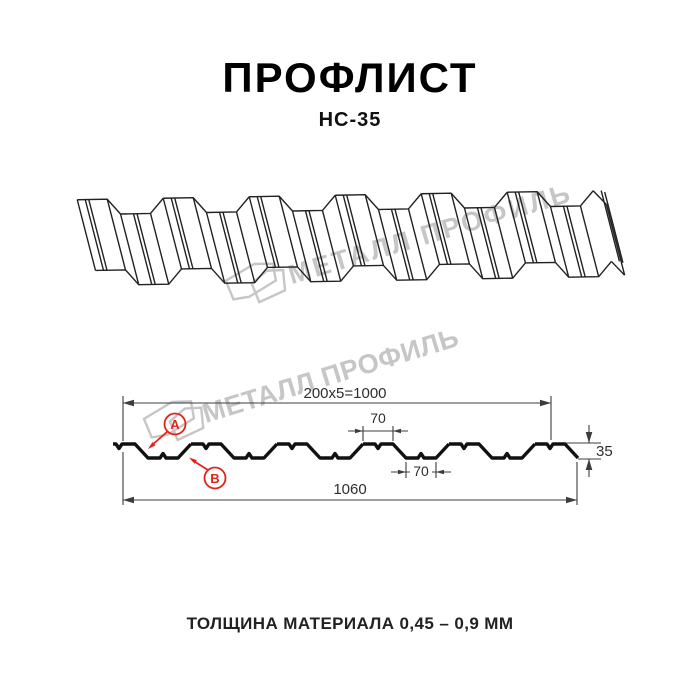 This screenshot has width=700, height=700. I want to click on dim-label-width: 1060, so click(349, 489).